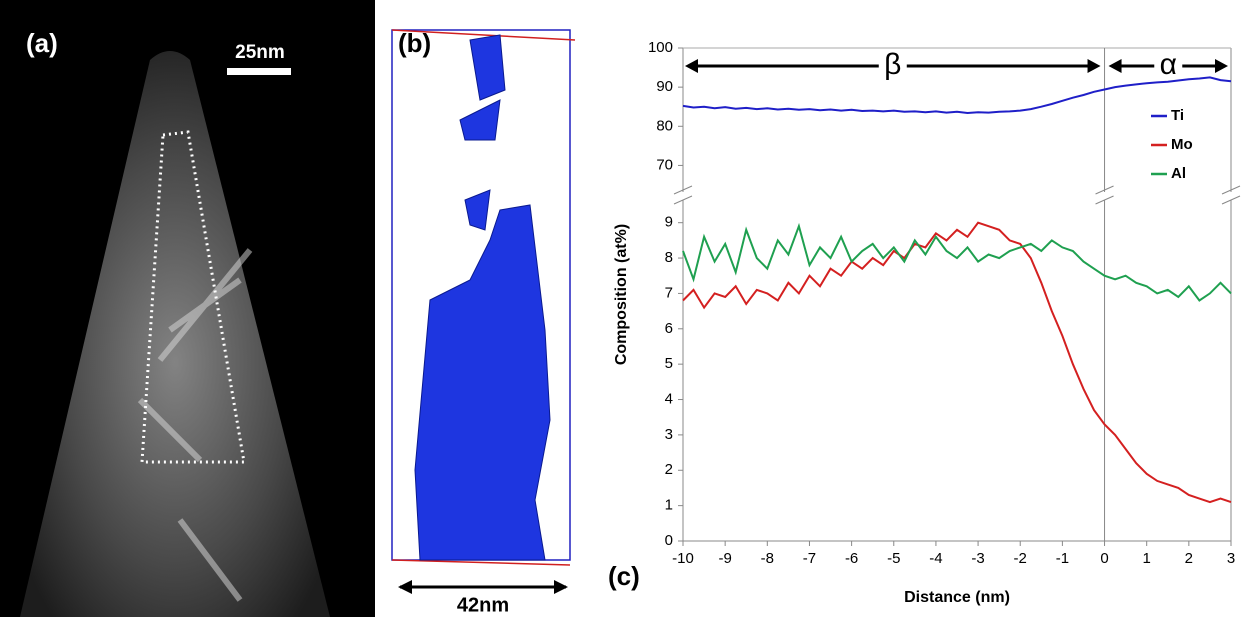  What do you see at coordinates (1020, 558) in the screenshot?
I see `x-tick-label: -2` at bounding box center [1020, 558].